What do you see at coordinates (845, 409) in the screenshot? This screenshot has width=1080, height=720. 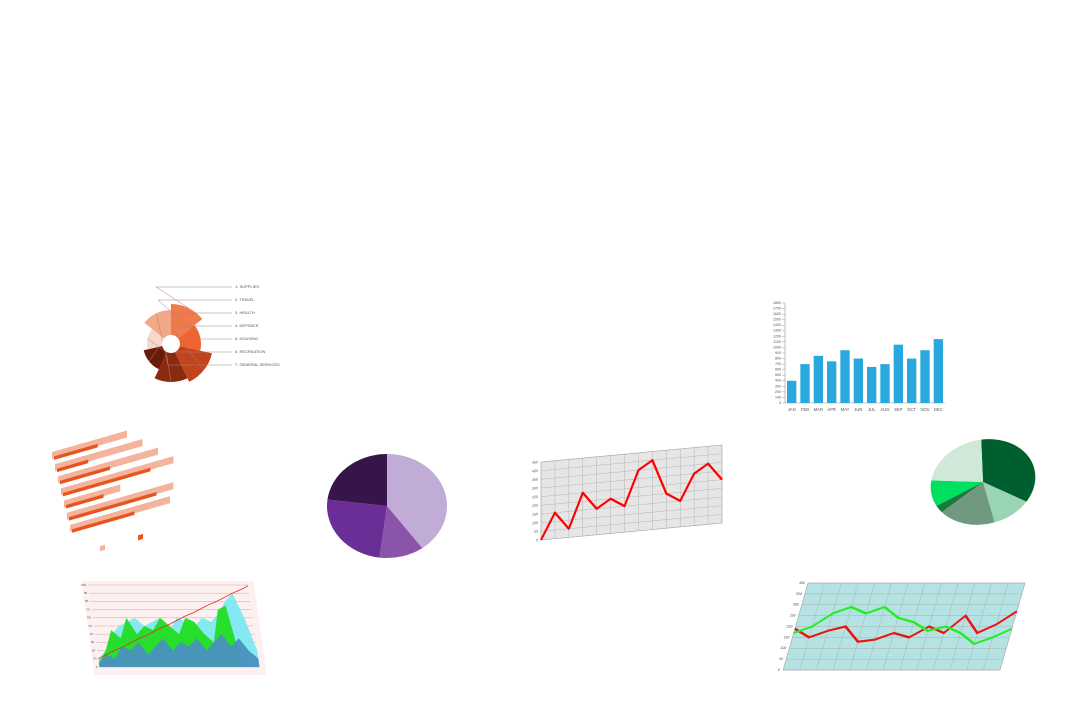 I see `x-tick-label: MAY` at bounding box center [845, 409].